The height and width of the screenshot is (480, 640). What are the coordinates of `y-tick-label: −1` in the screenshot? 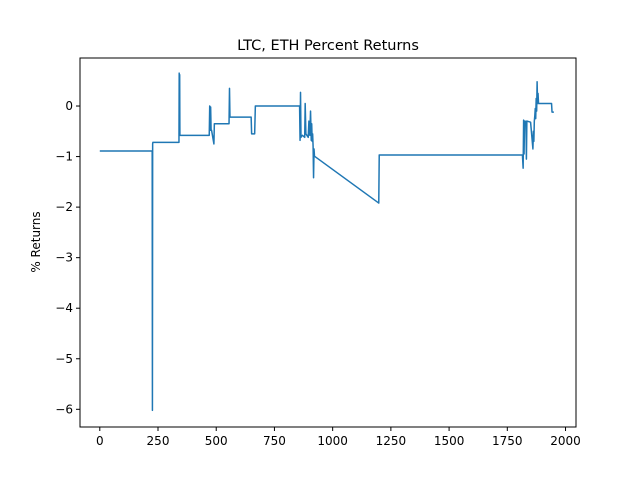 It's located at (64, 157).